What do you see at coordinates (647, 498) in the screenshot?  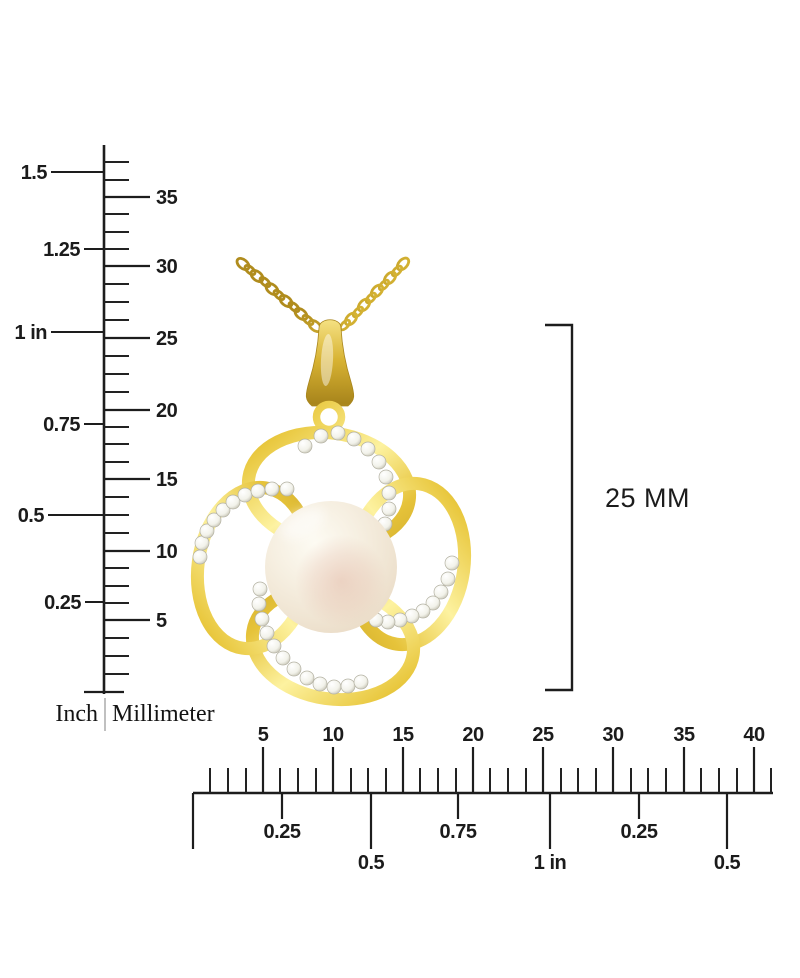 I see `dimension-label: 25 MM` at bounding box center [647, 498].